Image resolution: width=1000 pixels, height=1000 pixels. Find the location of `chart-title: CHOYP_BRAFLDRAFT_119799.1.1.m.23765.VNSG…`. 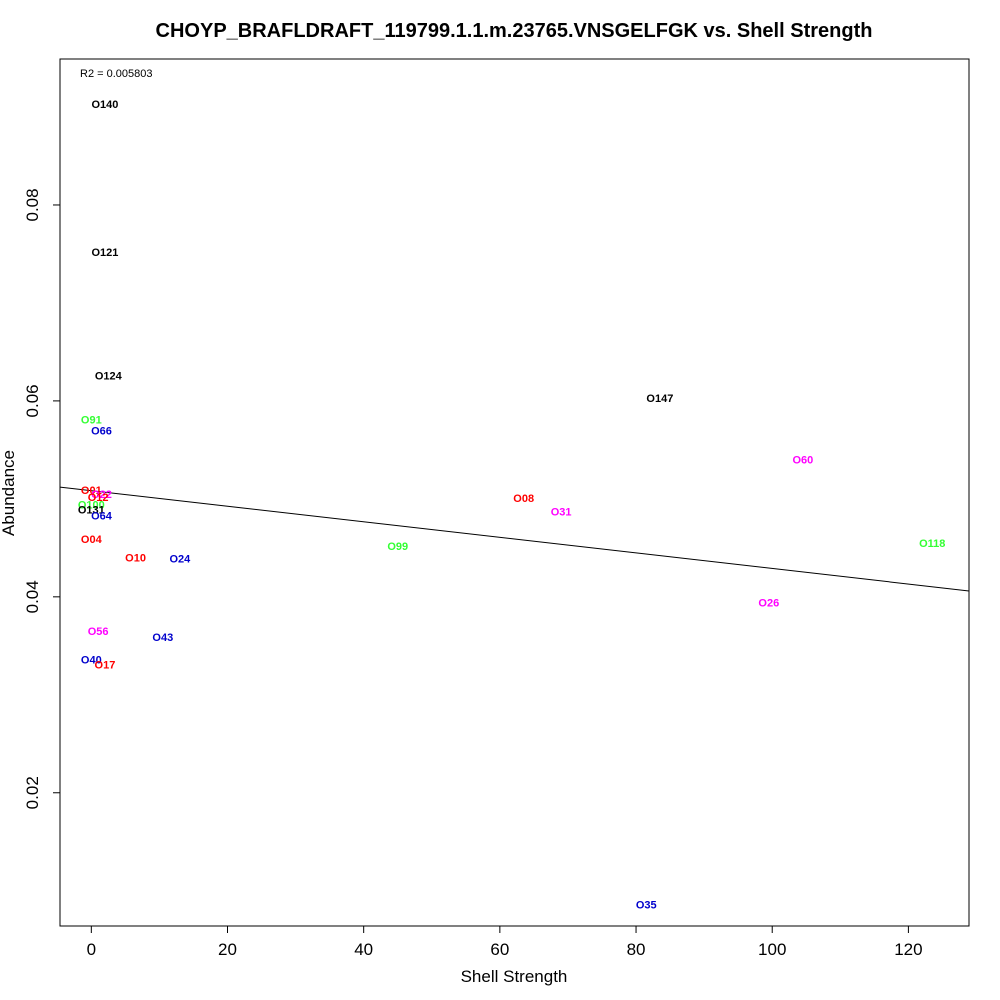

chart-title: CHOYP_BRAFLDRAFT_119799.1.1.m.23765.VNSG… is located at coordinates (514, 31).